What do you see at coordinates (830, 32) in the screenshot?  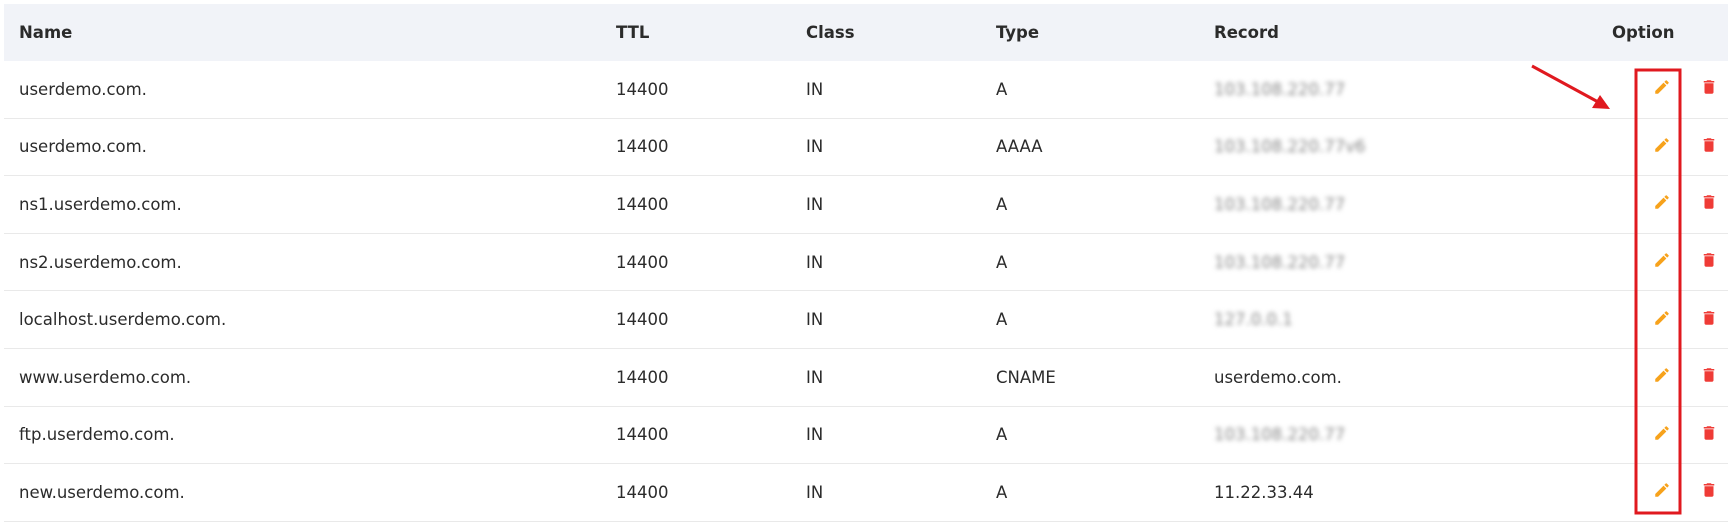 I see `header-cell: Class` at bounding box center [830, 32].